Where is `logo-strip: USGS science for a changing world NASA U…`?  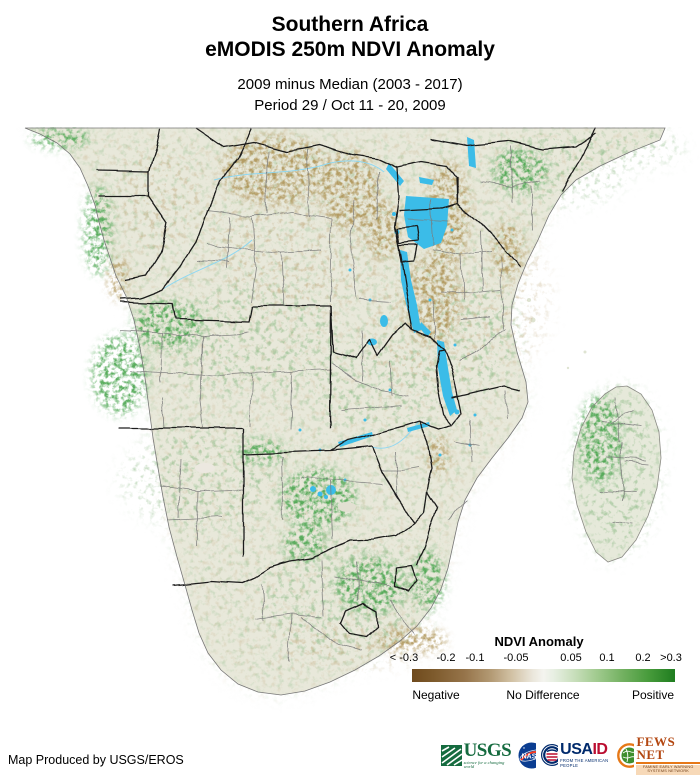 logo-strip: USGS science for a changing world NASA U… is located at coordinates (570, 755).